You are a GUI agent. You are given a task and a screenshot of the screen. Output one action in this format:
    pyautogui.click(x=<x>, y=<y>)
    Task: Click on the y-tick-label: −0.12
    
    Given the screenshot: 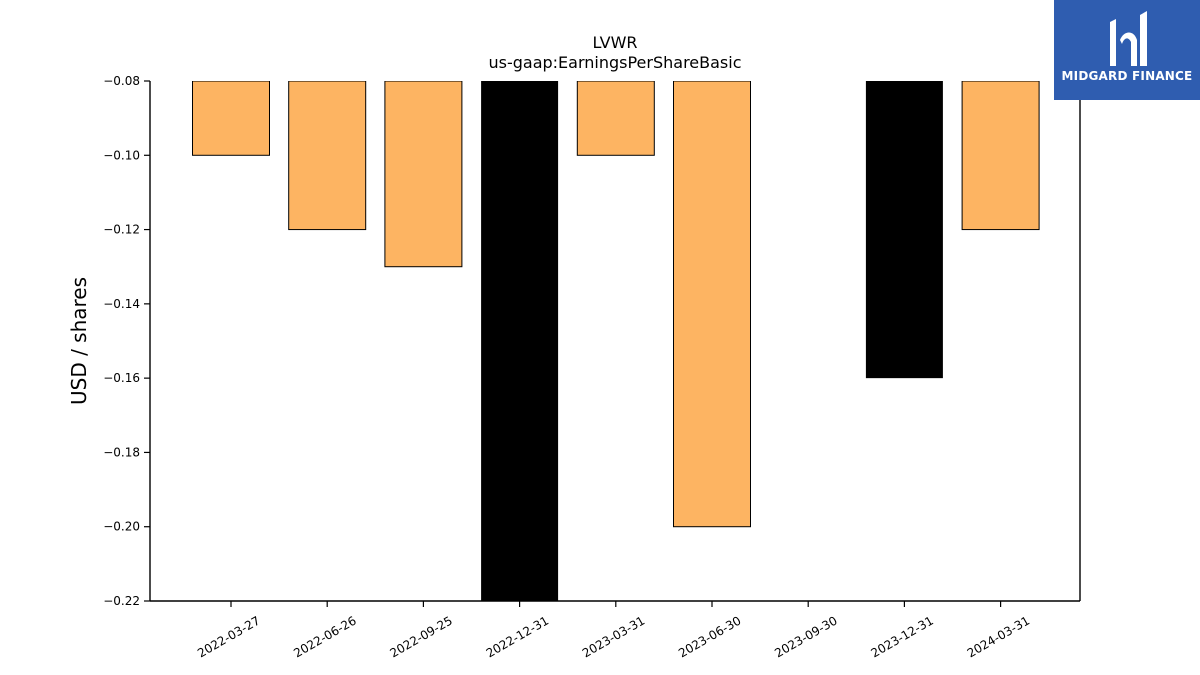 What is the action you would take?
    pyautogui.click(x=121, y=230)
    